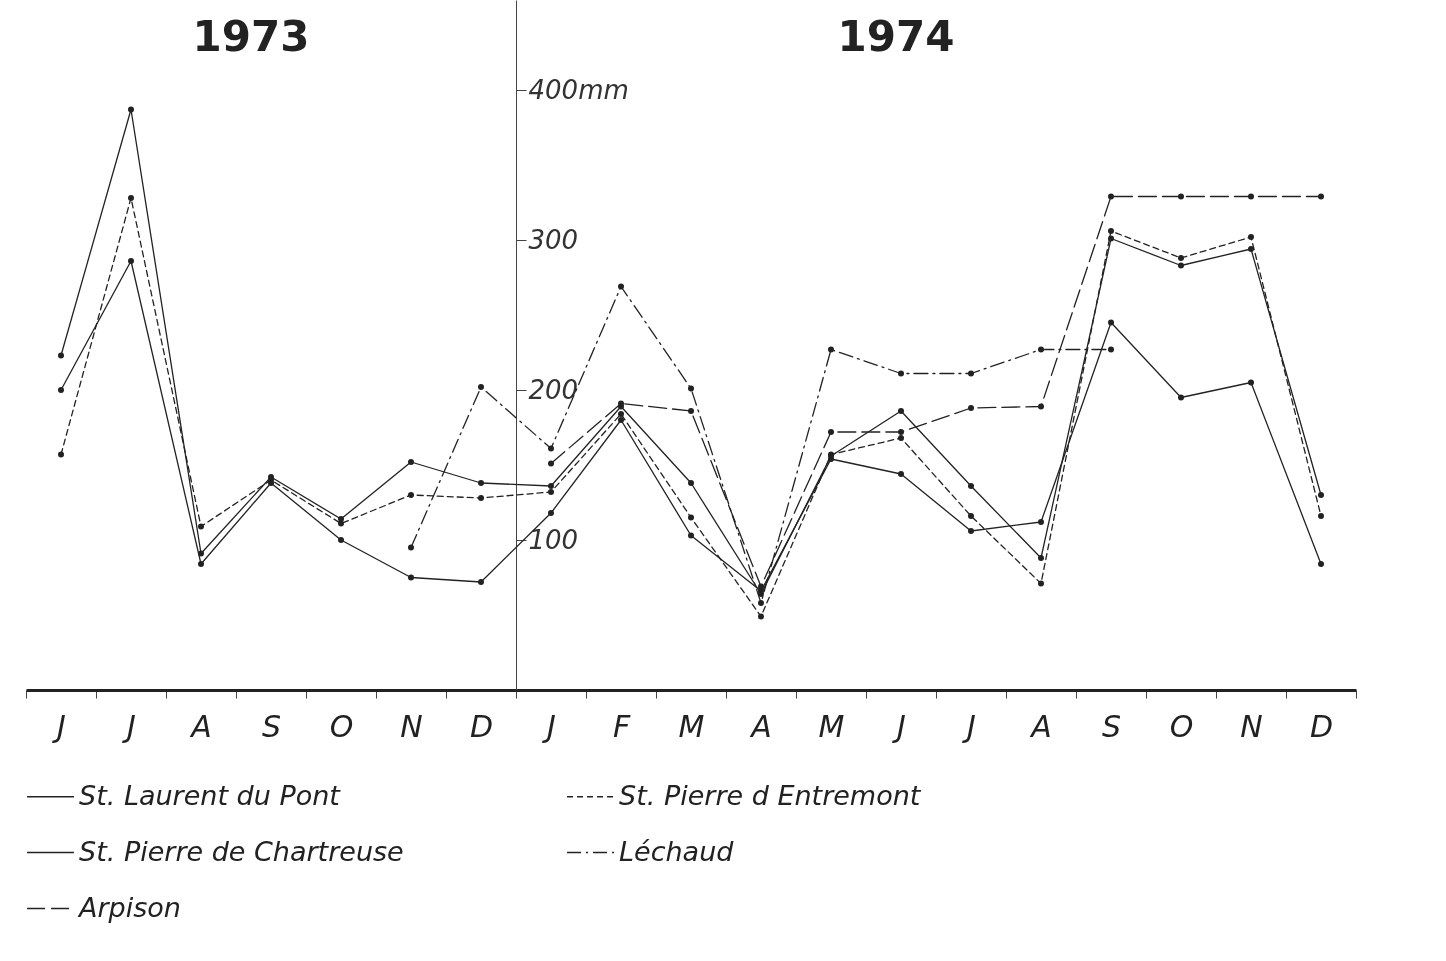 Image resolution: width=1446 pixels, height=961 pixels. I want to click on annotation: 1973, so click(251, 36).